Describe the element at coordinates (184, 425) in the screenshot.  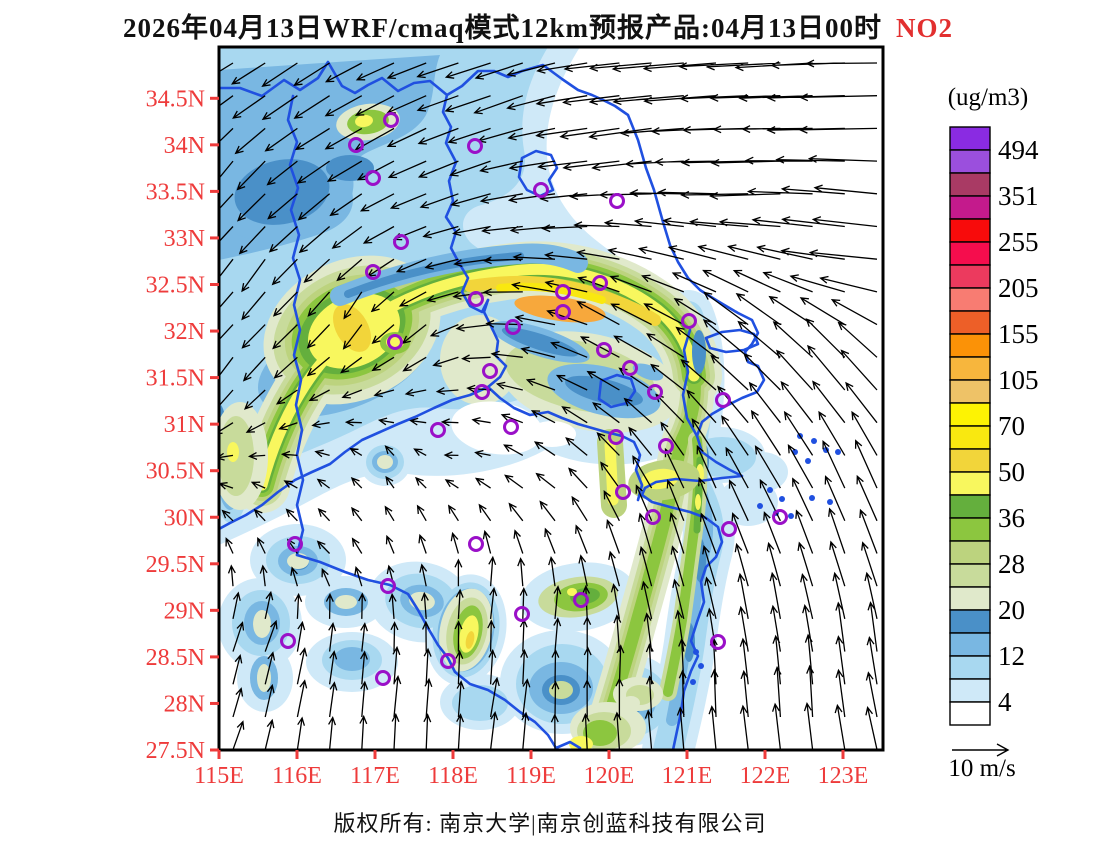
I see `svg-text: 31N` at that location.